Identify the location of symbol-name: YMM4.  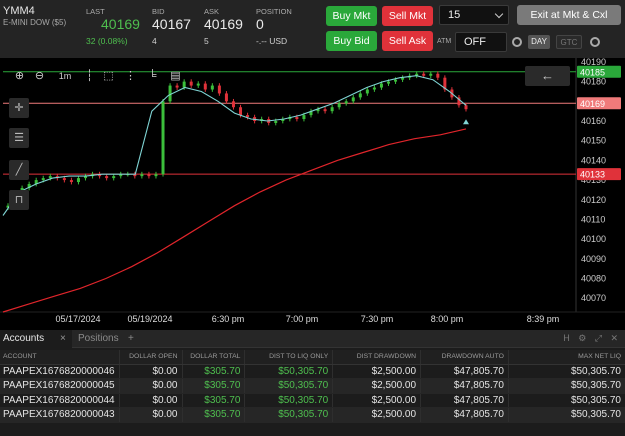
(19, 11).